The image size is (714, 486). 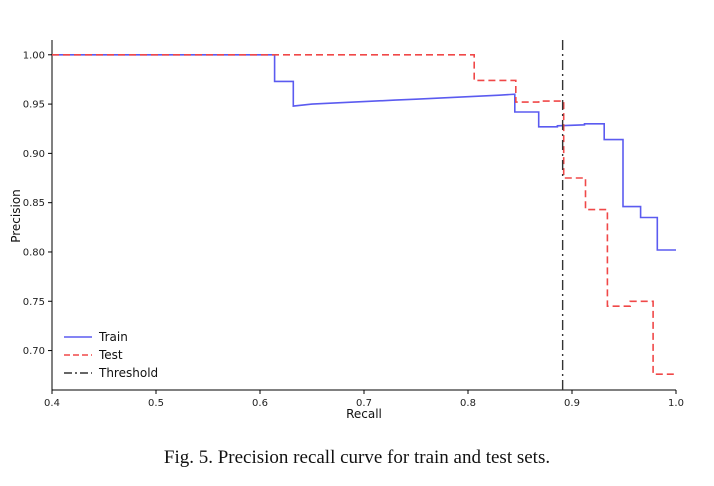 I want to click on x-tick-label: 0.6, so click(x=260, y=403).